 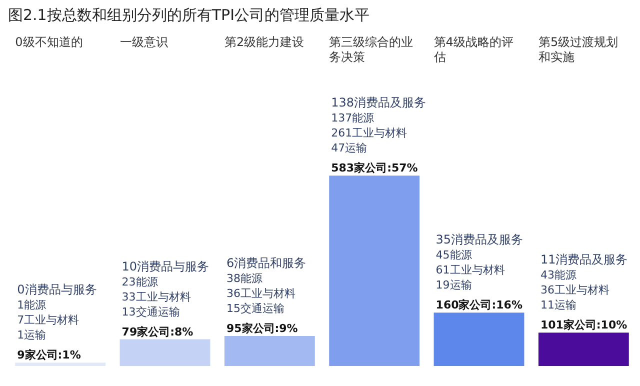 I want to click on annotation: 10消费品与服务, so click(x=166, y=266).